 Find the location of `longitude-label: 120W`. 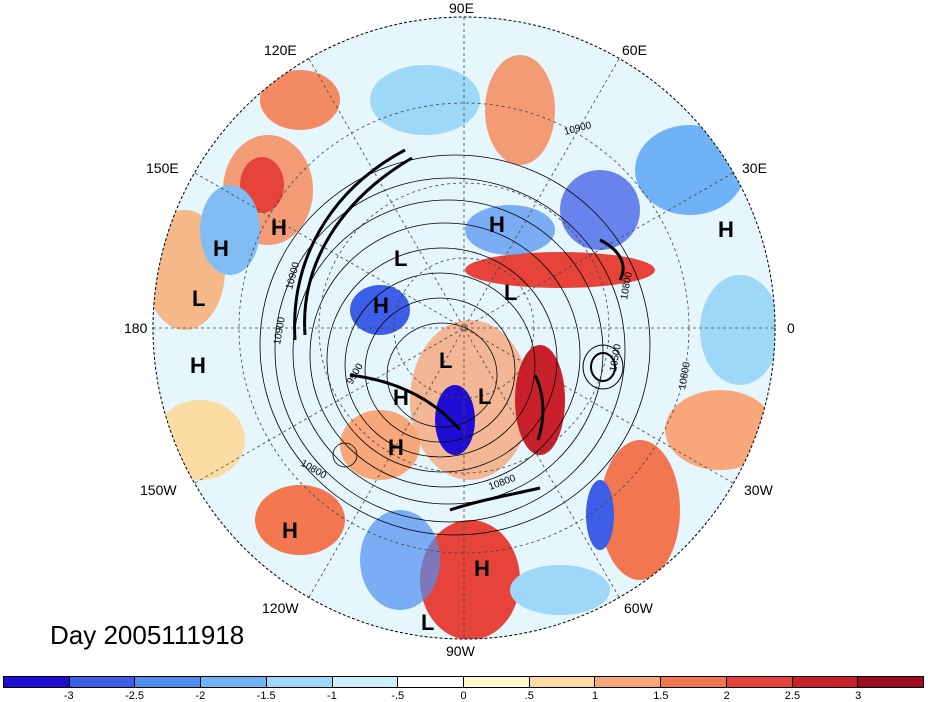

longitude-label: 120W is located at coordinates (280, 608).